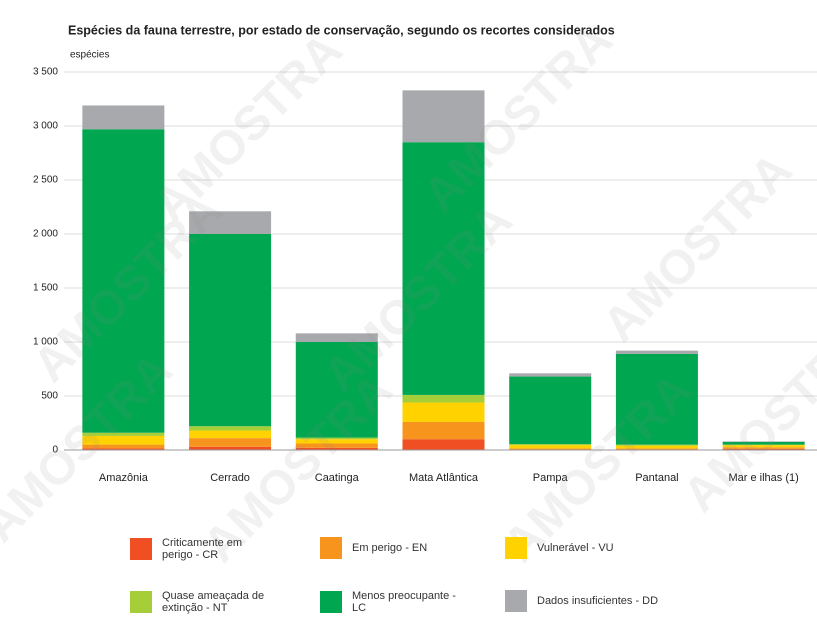 Image resolution: width=817 pixels, height=622 pixels. What do you see at coordinates (337, 478) in the screenshot?
I see `x-tick-label: Caatinga` at bounding box center [337, 478].